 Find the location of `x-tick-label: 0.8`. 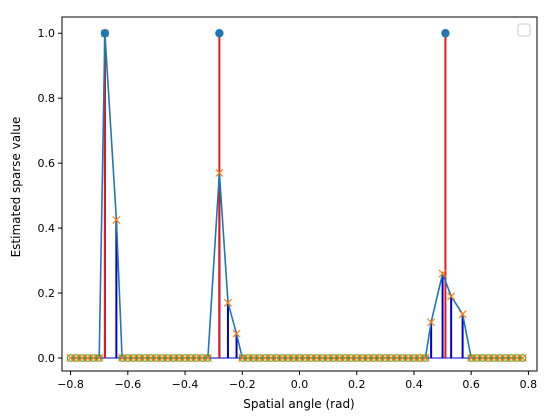

x-tick-label: 0.8 is located at coordinates (529, 384).